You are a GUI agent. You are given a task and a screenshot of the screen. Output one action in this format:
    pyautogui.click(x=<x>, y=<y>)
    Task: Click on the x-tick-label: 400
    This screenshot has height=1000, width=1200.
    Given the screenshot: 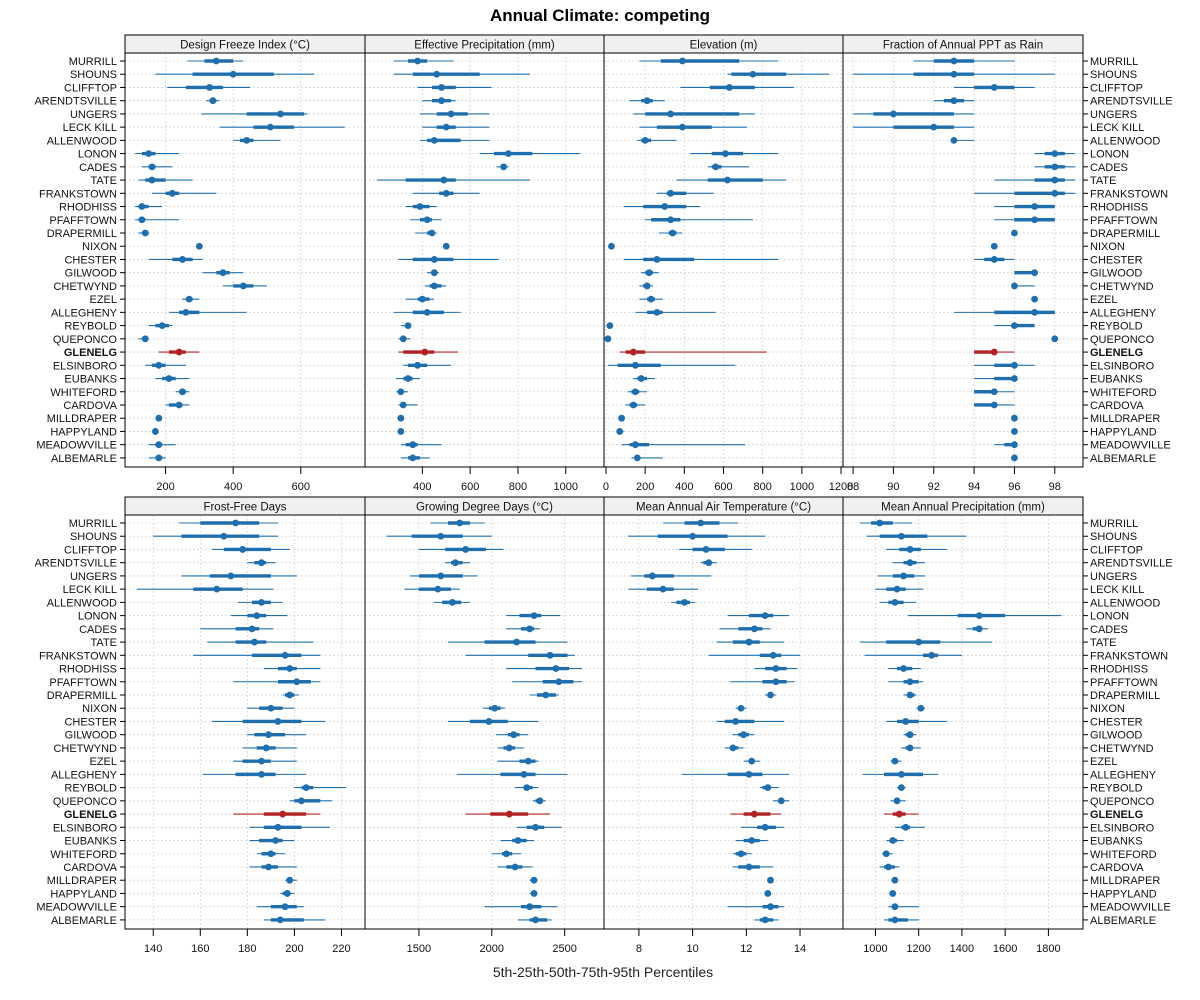 What is the action you would take?
    pyautogui.click(x=684, y=487)
    